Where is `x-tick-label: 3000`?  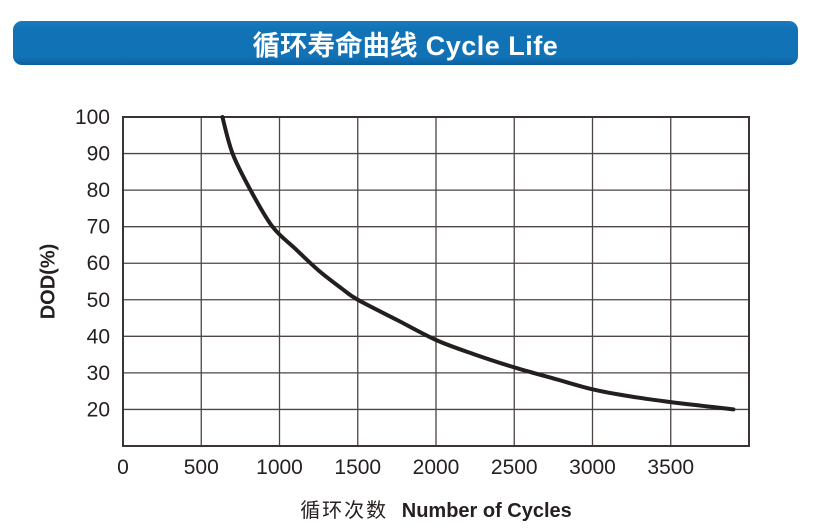
x-tick-label: 3000 is located at coordinates (592, 467).